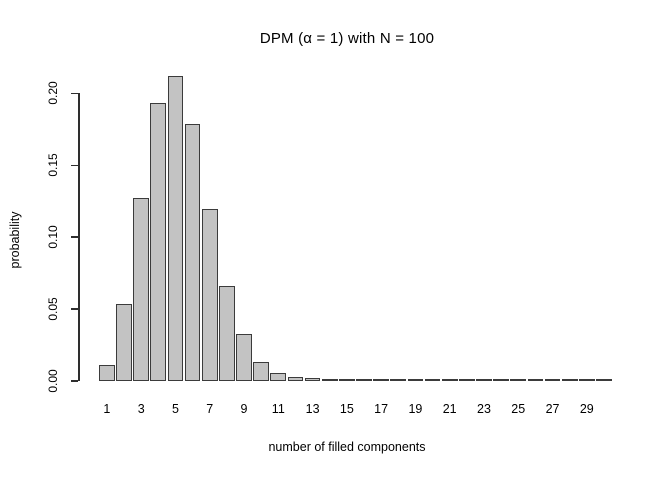  What do you see at coordinates (518, 409) in the screenshot?
I see `x-tick-label: 25` at bounding box center [518, 409].